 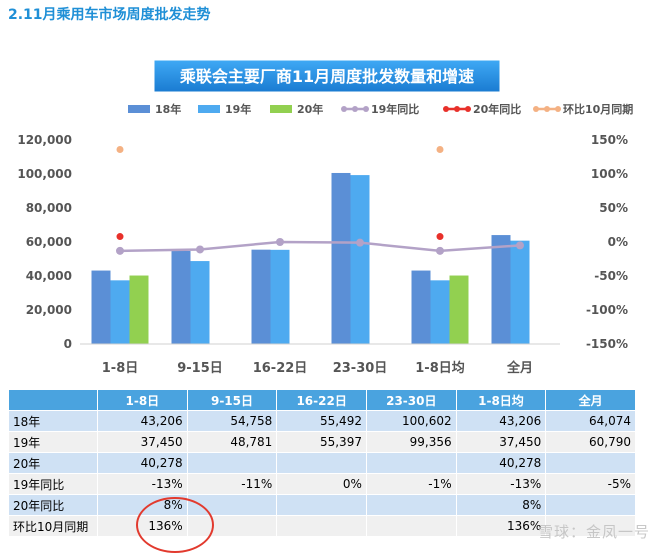 What do you see at coordinates (607, 242) in the screenshot?
I see `y-axis-right: -150% -100% -50% 0% 50% 100% 150%` at bounding box center [607, 242].